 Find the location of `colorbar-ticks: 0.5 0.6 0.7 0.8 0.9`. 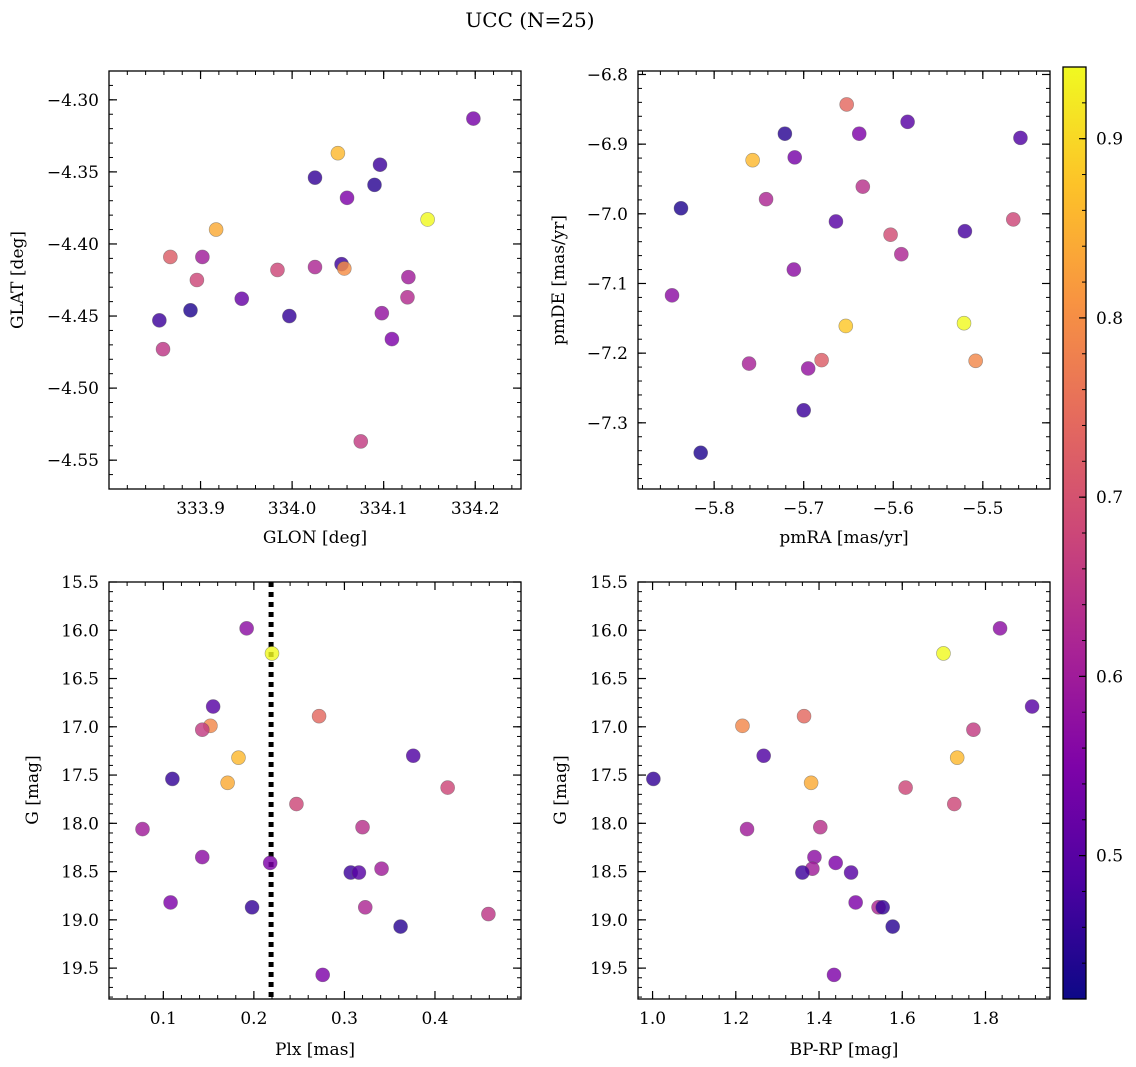

colorbar-ticks: 0.5 0.6 0.7 0.8 0.9 is located at coordinates (1101, 533).